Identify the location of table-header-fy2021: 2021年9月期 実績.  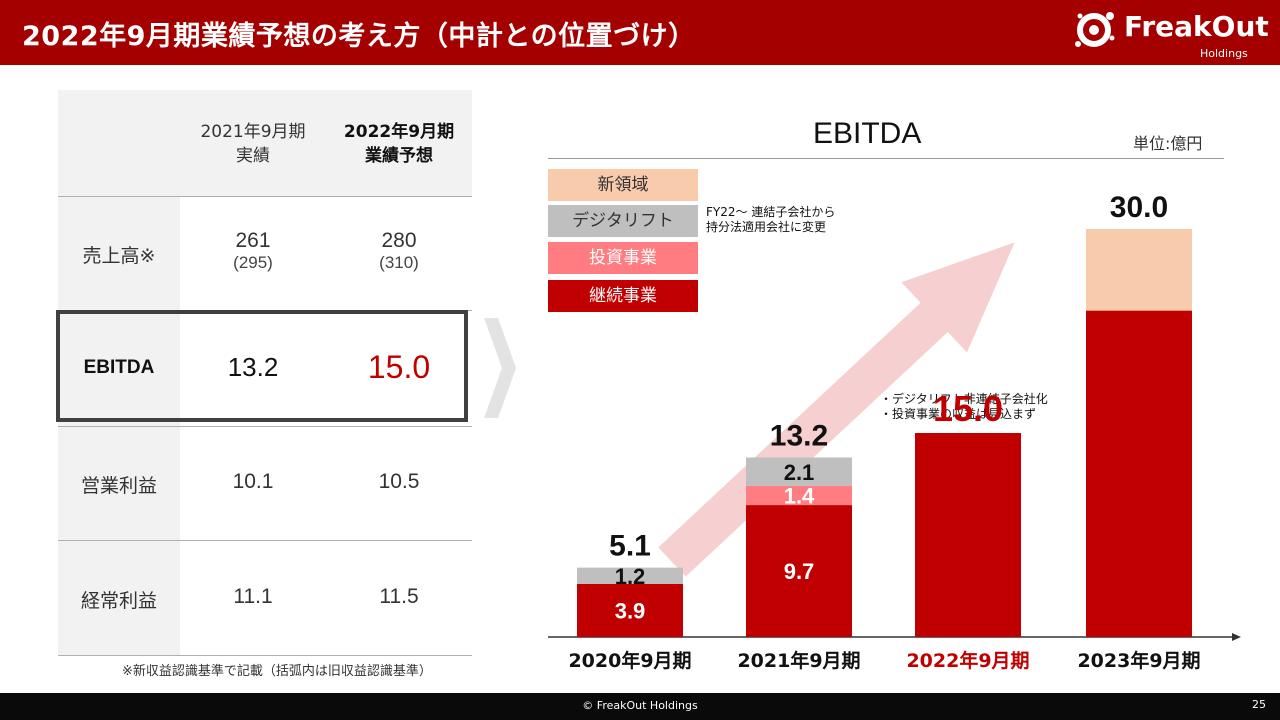
(253, 144).